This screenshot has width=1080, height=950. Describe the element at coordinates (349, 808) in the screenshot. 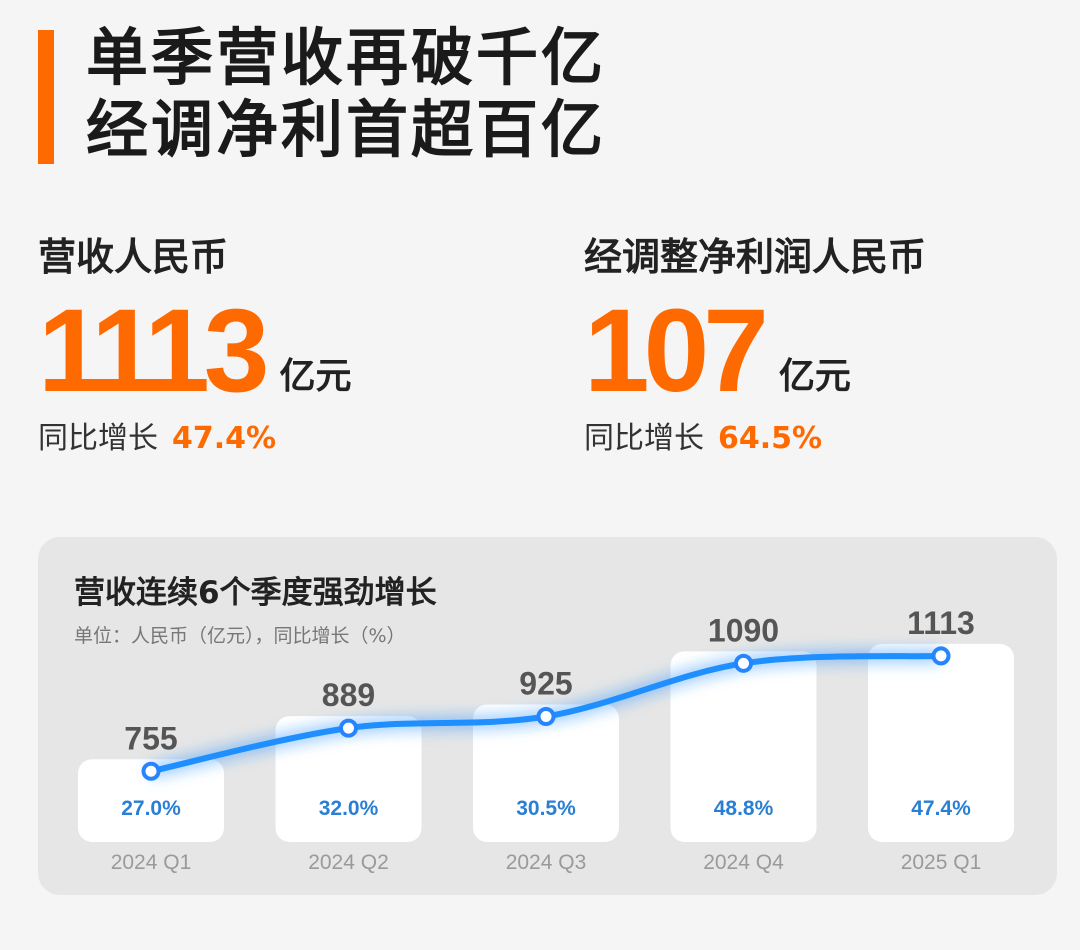

I see `growth-label-2: 32.0%` at that location.